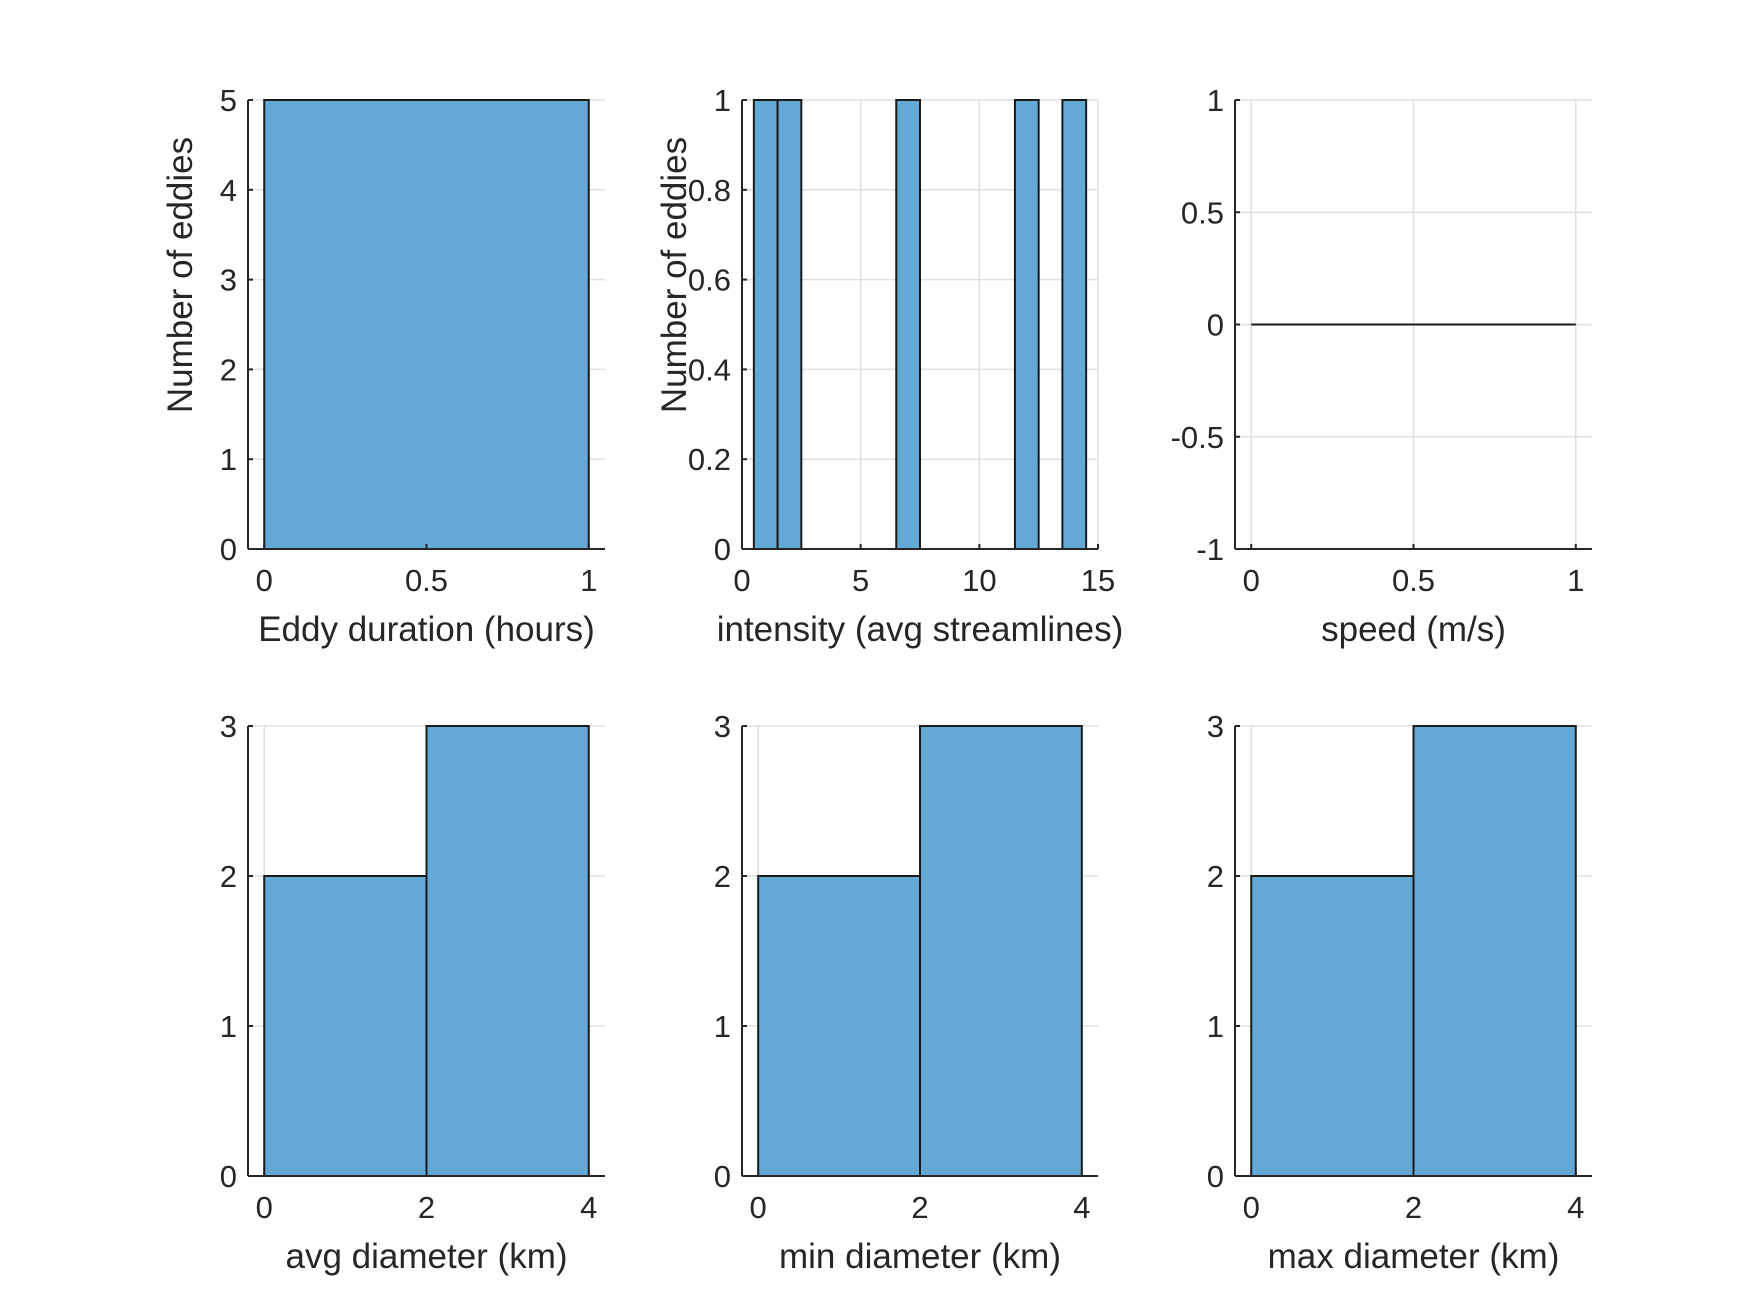 The height and width of the screenshot is (1313, 1750). I want to click on x-axis-label: intensity (avg streamlines), so click(920, 629).